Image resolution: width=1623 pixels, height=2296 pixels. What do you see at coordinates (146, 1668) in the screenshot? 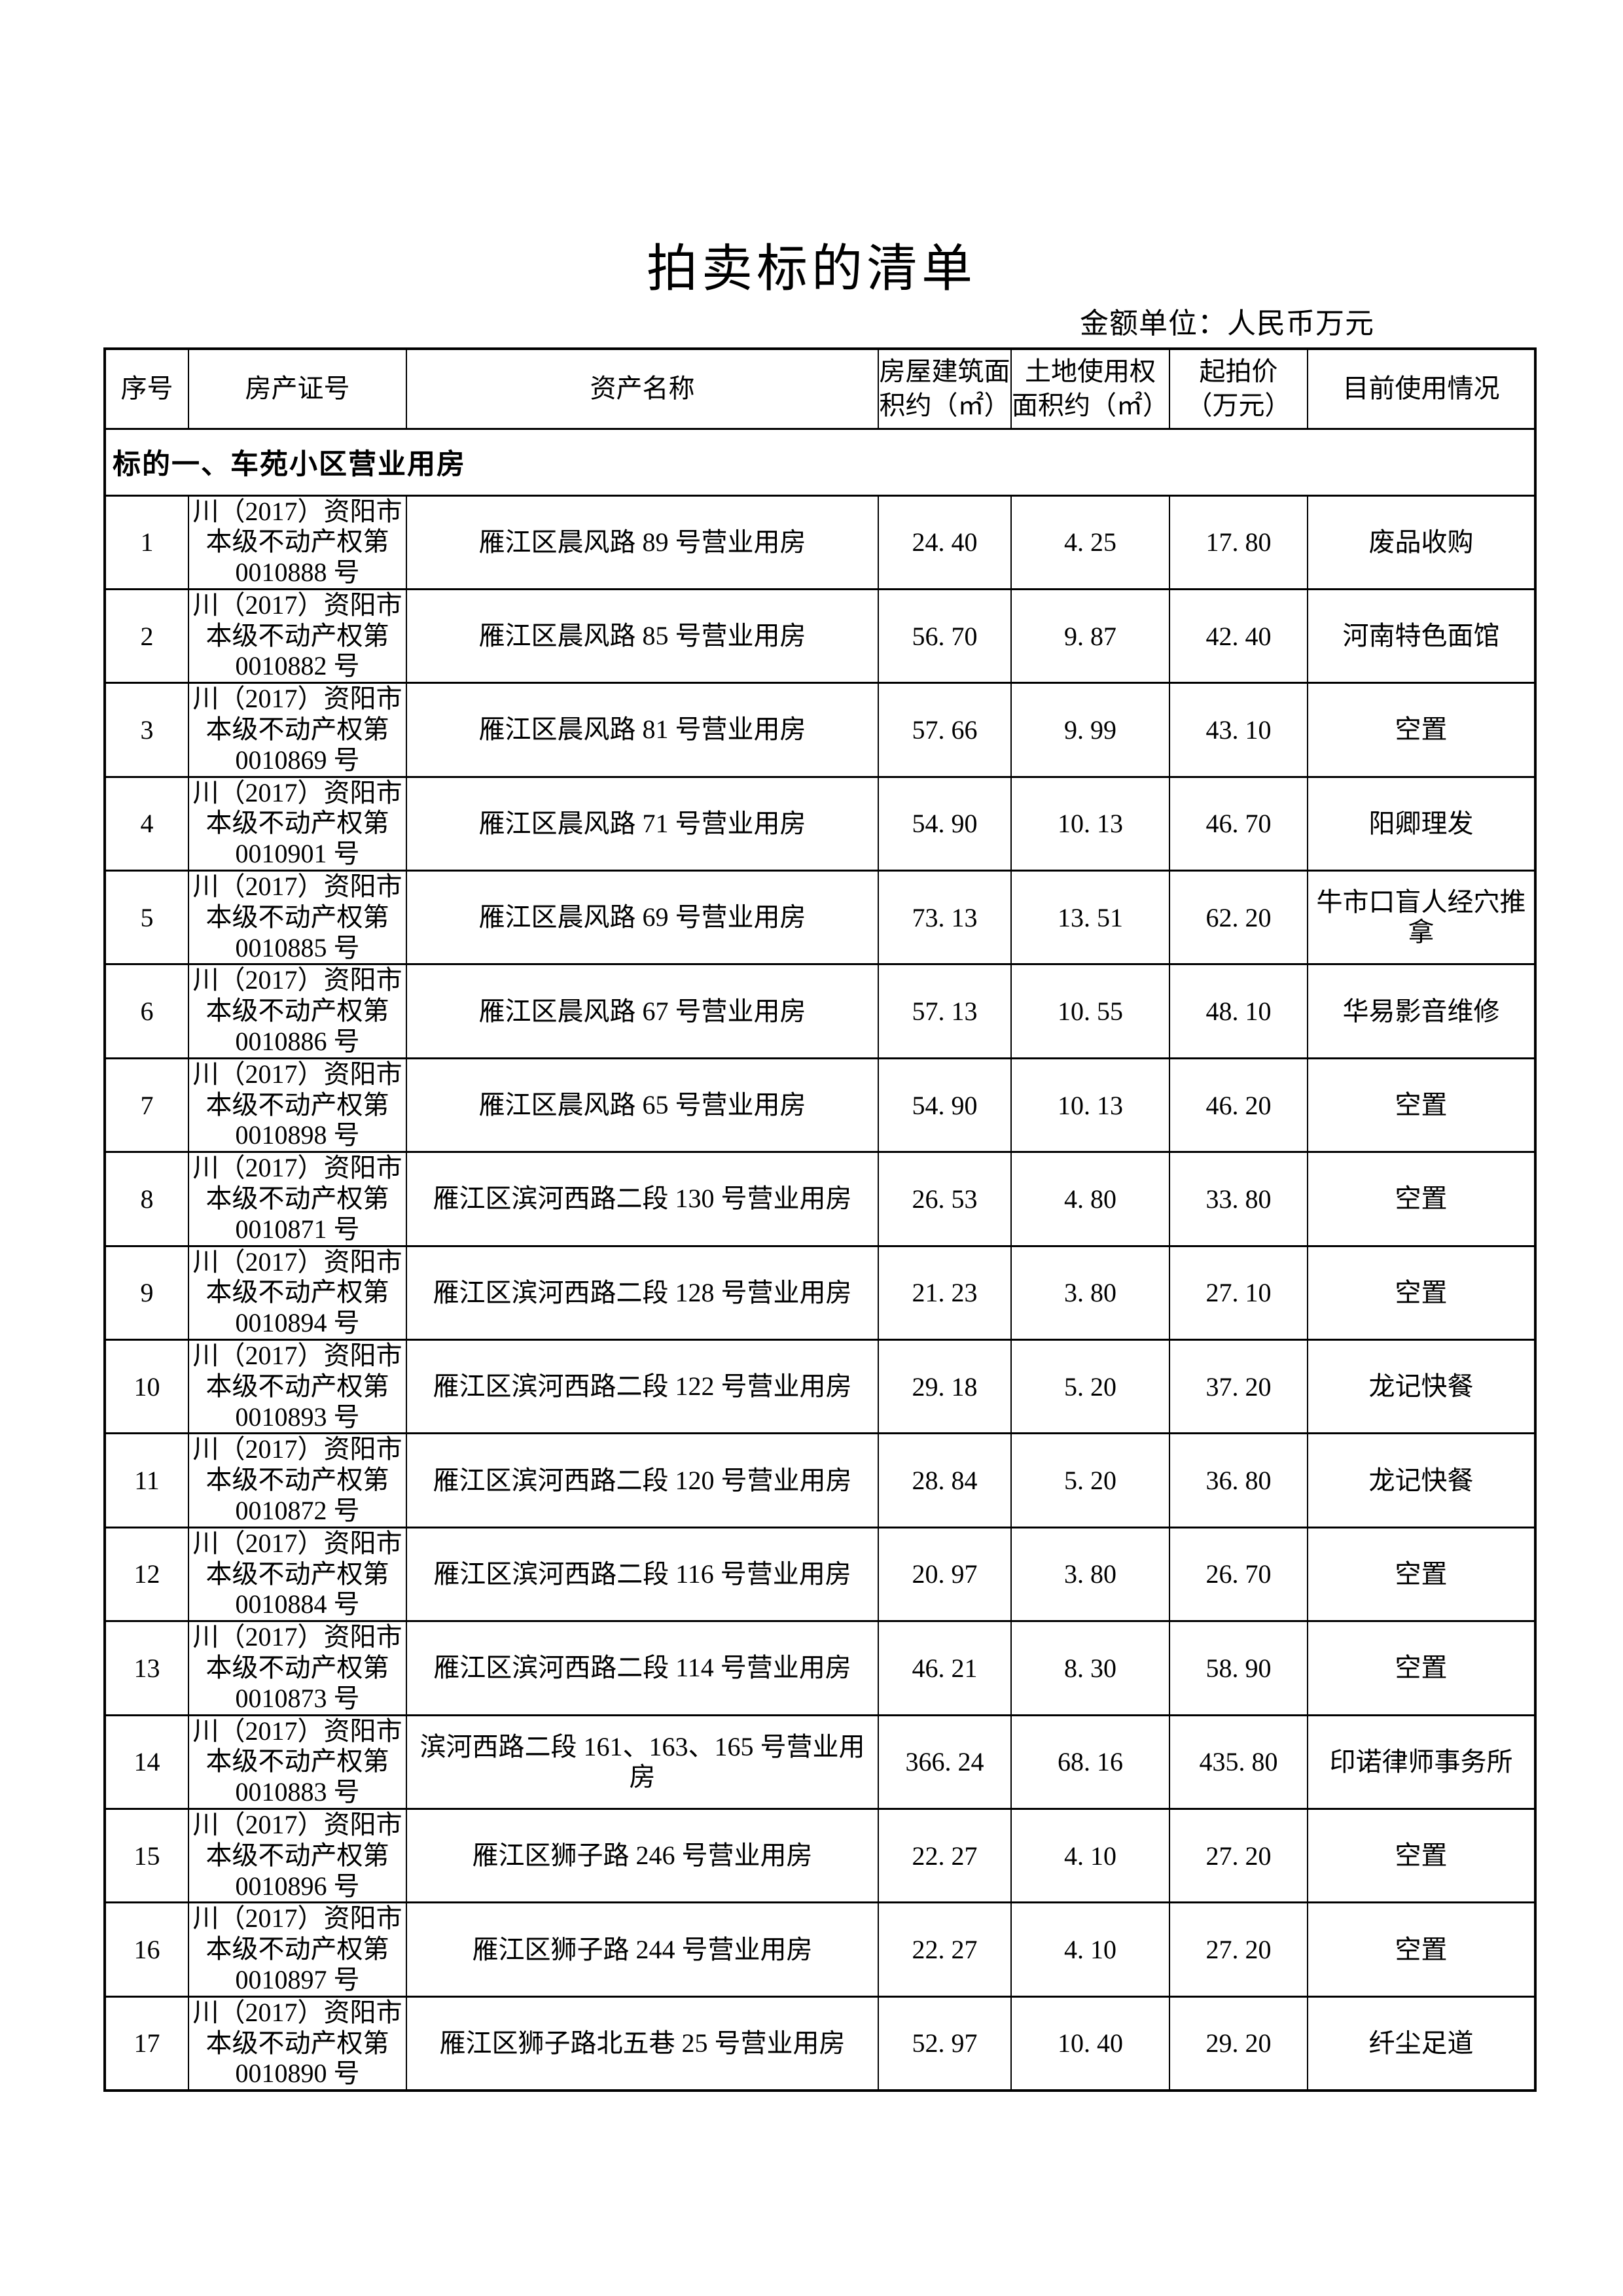
I see `cell-seq: 13` at bounding box center [146, 1668].